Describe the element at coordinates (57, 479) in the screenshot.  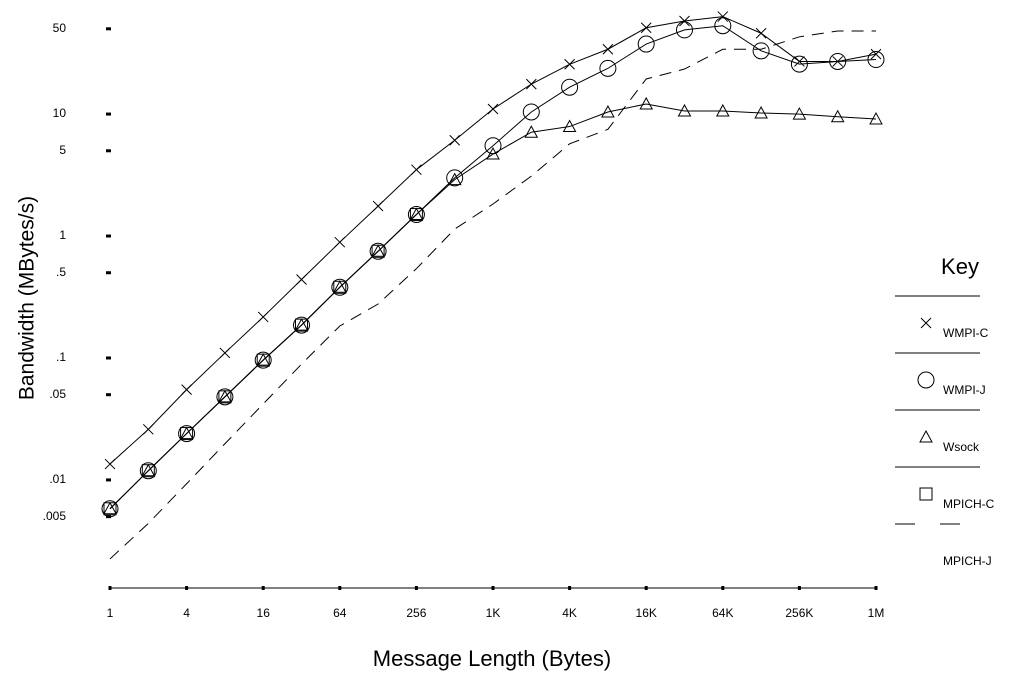
I see `y-tick-label: .01` at that location.